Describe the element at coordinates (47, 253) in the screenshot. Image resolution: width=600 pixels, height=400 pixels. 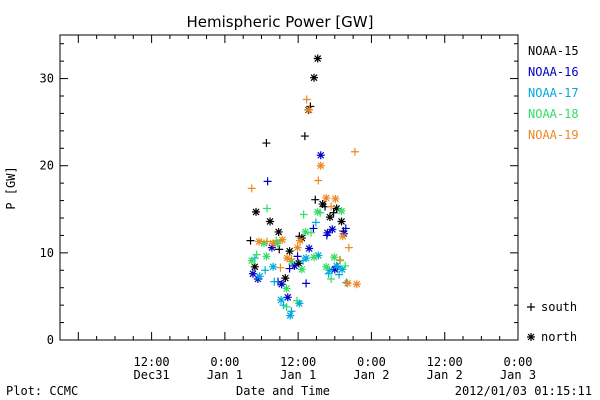
I see `y-tick-label: 10` at that location.